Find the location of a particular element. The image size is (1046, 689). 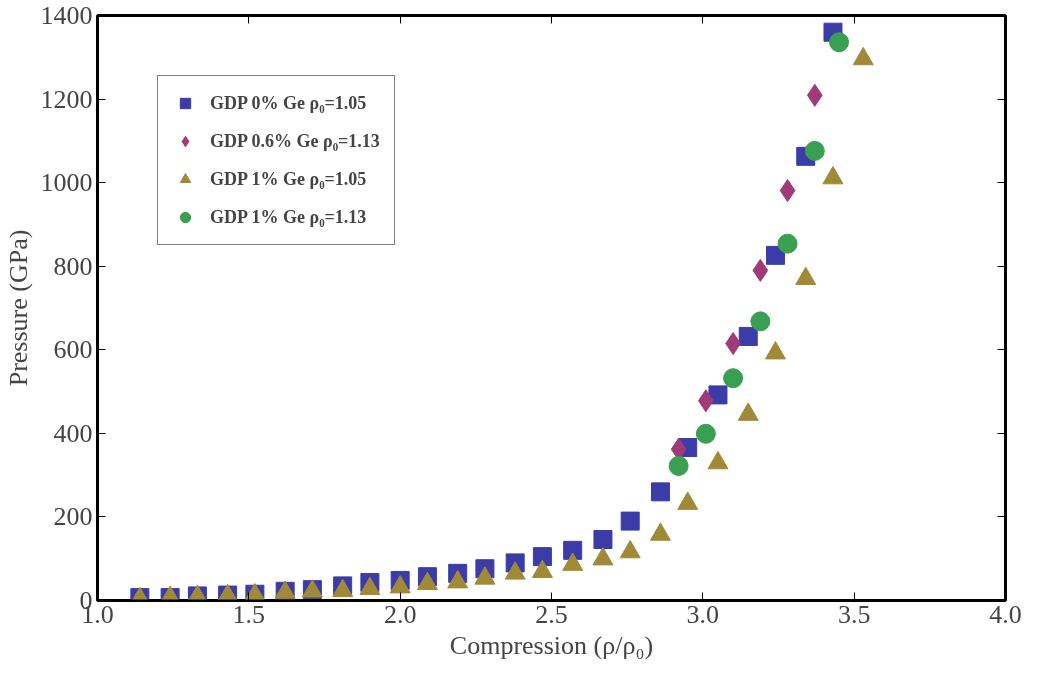

x-tick-label: 4.0 is located at coordinates (1005, 614).